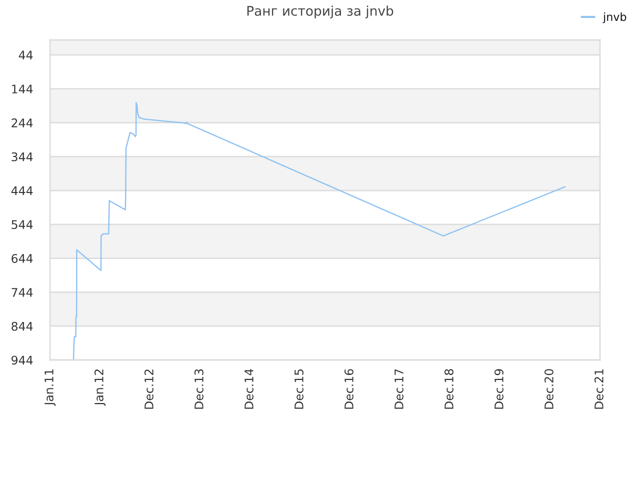  I want to click on x-tick-label: Jan.11, so click(50, 387).